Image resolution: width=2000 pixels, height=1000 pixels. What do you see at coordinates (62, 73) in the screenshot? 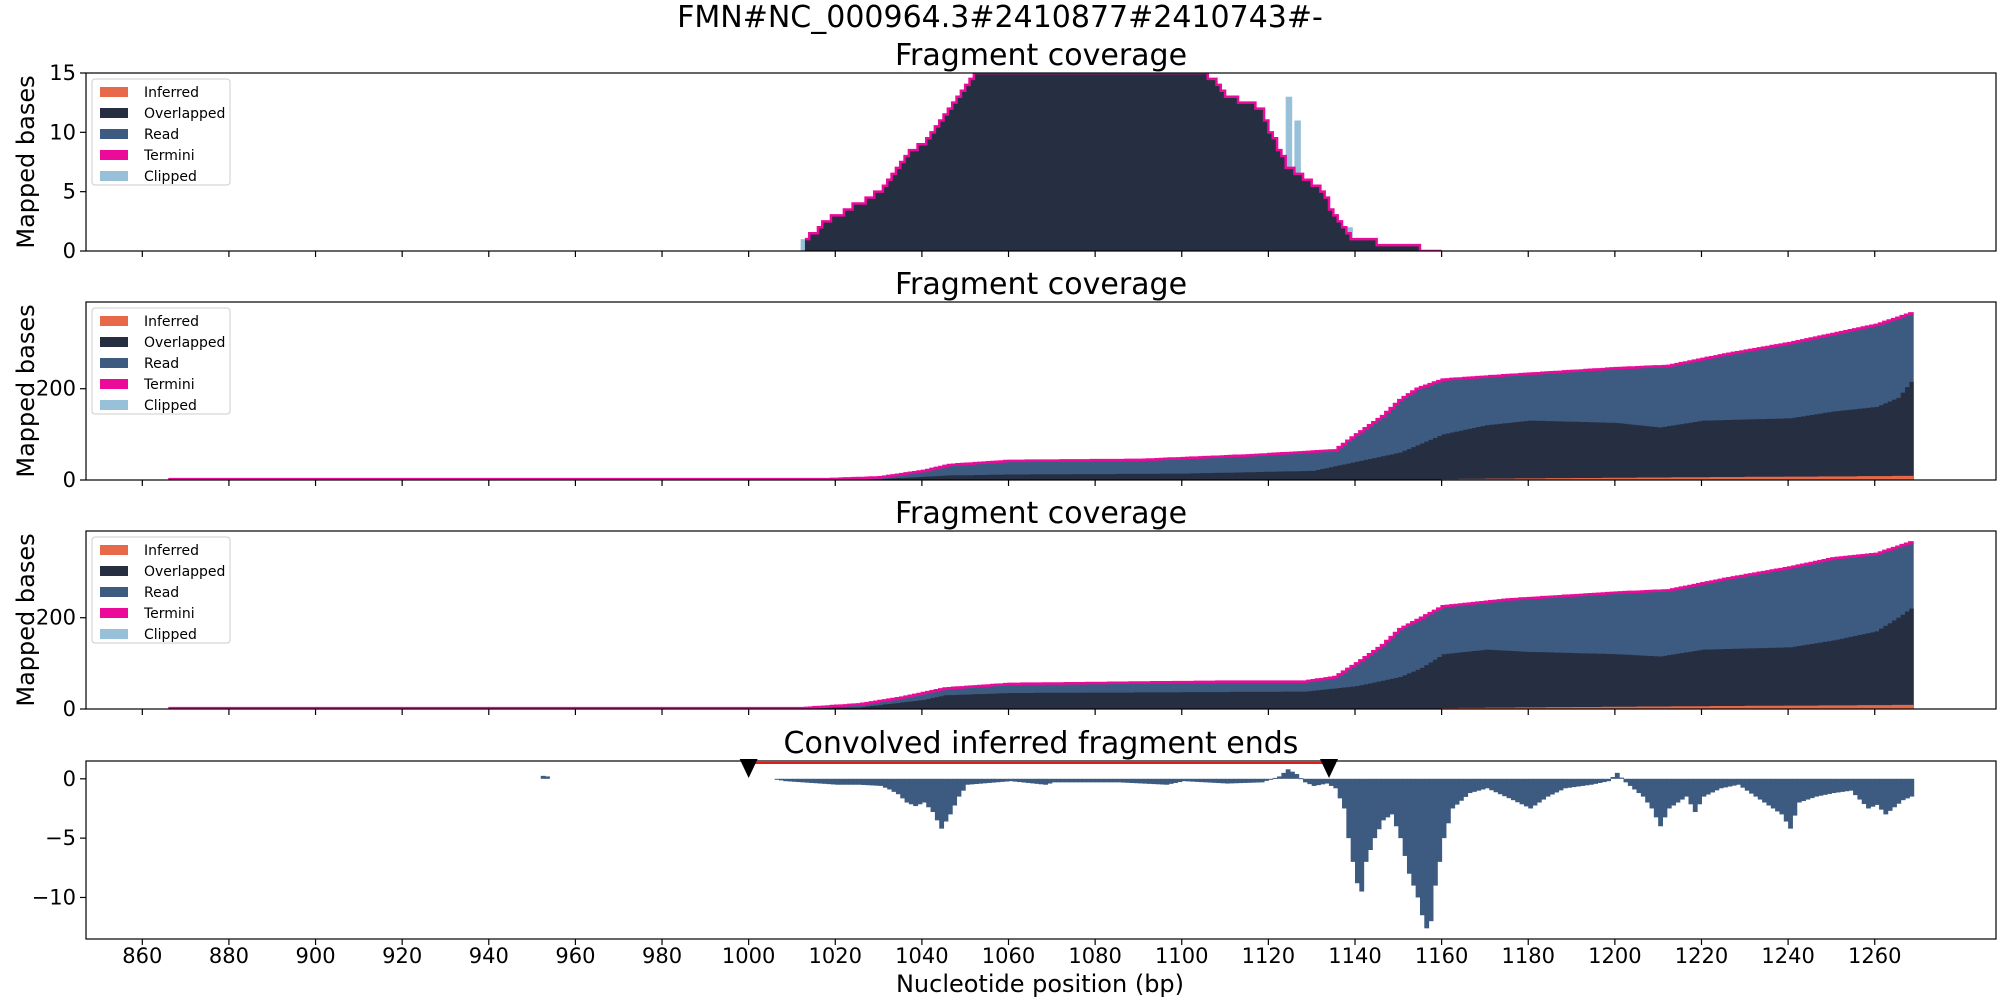
I see `y-tick-label: 15` at bounding box center [62, 73].